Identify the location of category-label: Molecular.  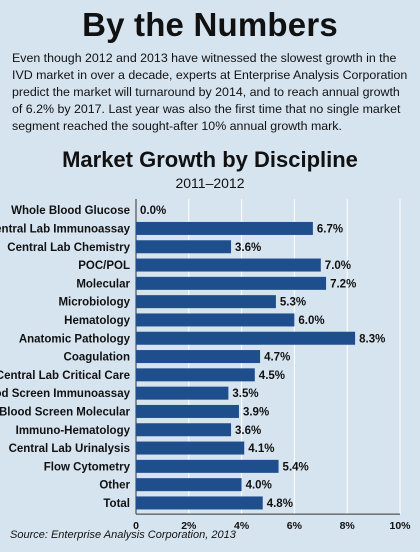
(103, 284).